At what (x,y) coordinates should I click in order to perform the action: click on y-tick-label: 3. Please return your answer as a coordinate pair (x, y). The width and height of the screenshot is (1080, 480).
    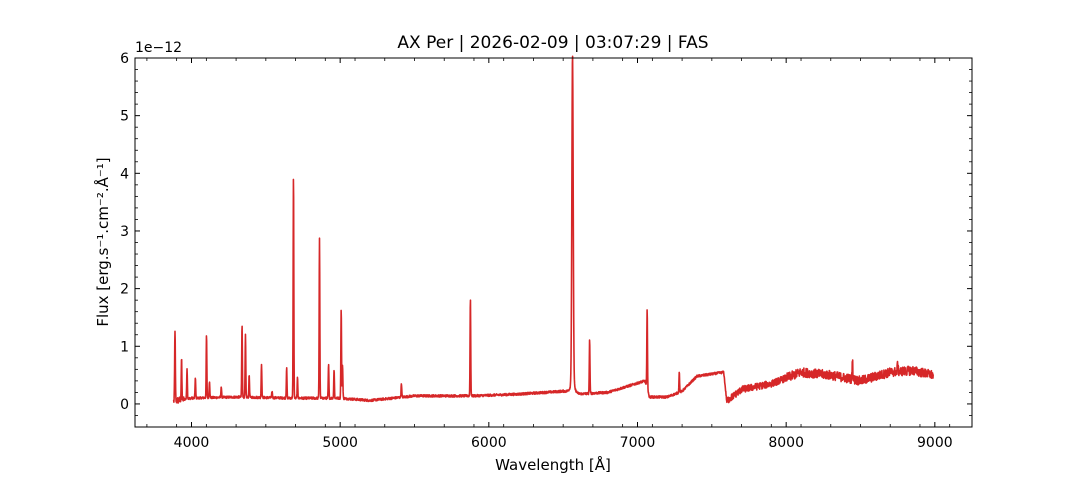
    Looking at the image, I should click on (124, 232).